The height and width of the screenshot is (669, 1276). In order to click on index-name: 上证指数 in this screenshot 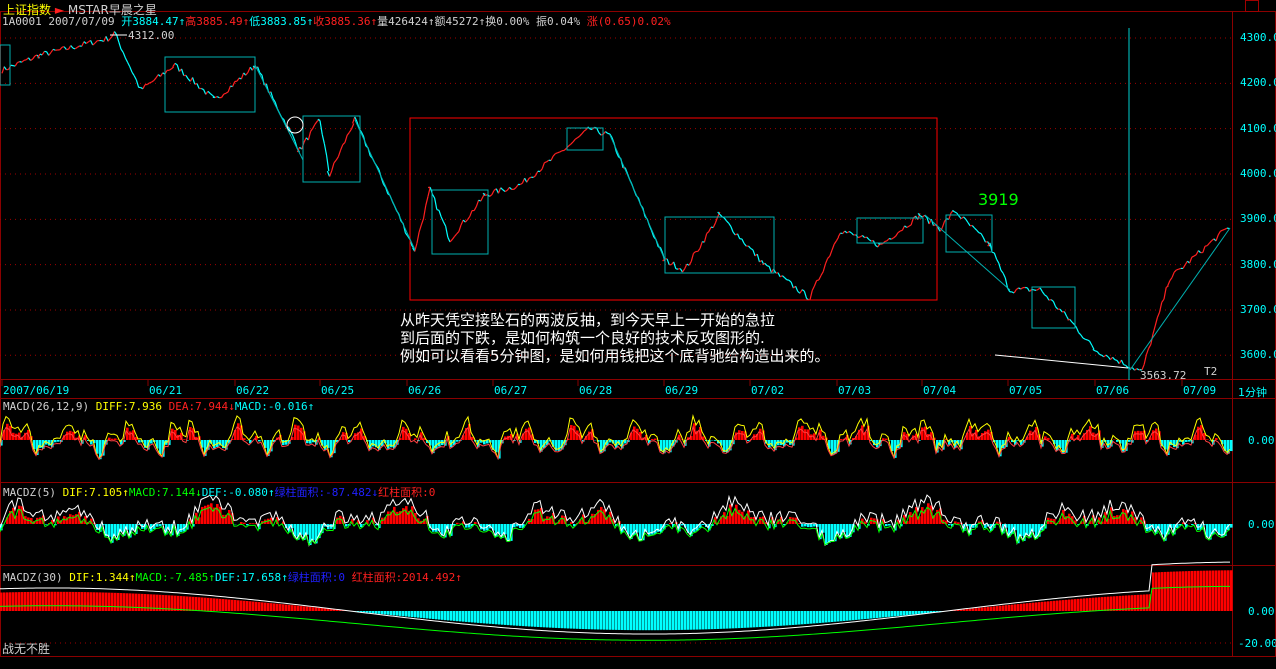, I will do `click(27, 10)`.